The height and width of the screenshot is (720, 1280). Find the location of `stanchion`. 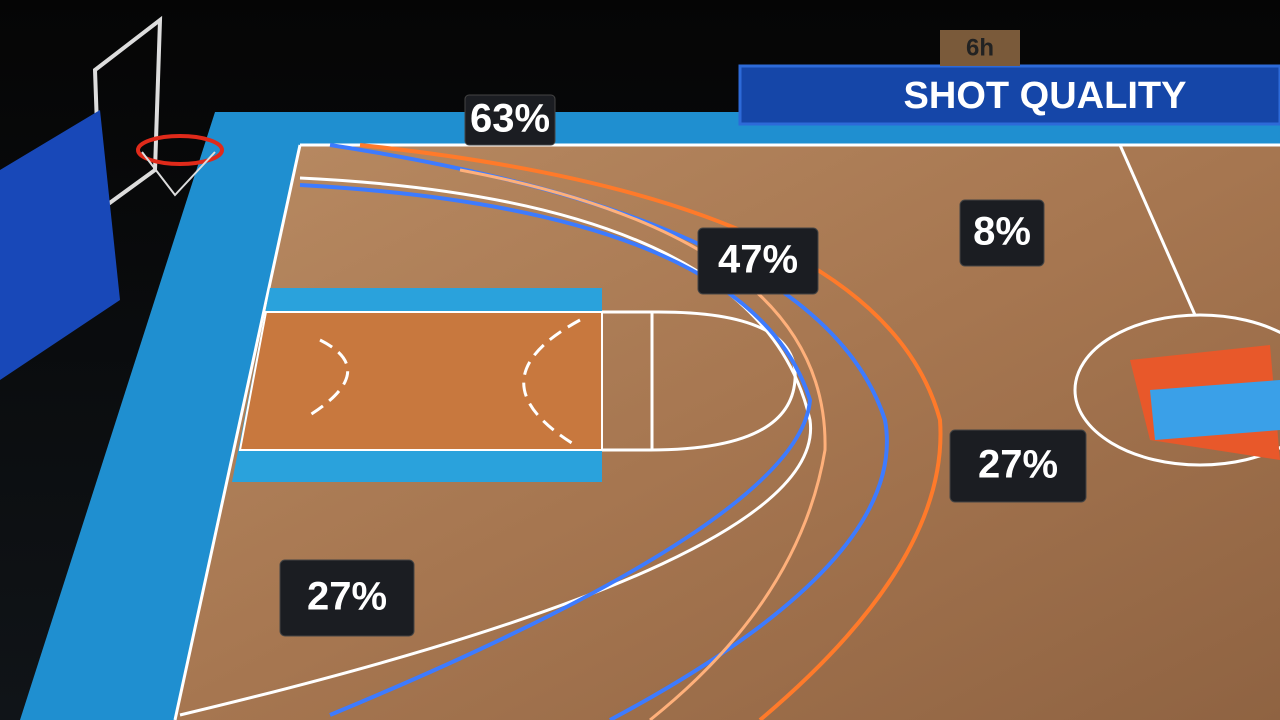

stanchion is located at coordinates (60, 245).